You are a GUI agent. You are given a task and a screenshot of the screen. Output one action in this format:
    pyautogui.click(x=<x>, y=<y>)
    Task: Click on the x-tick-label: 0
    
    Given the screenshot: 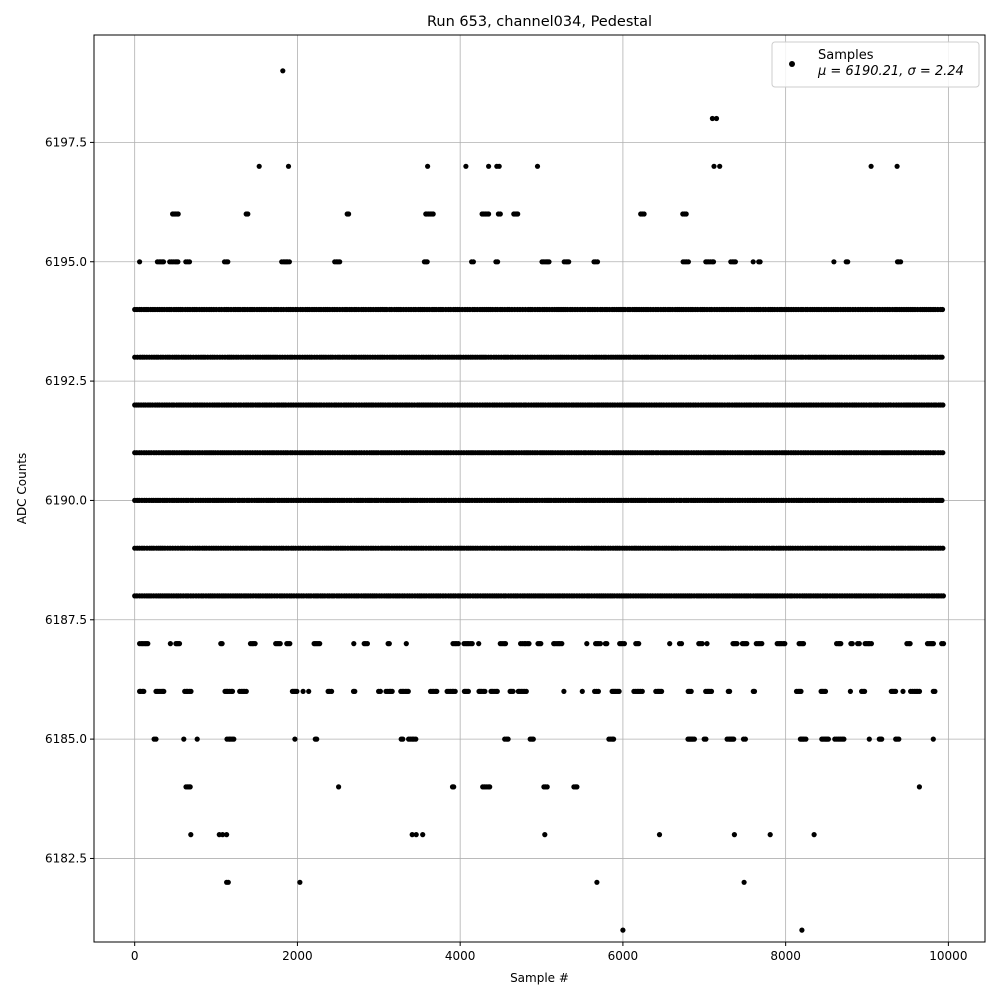 What is the action you would take?
    pyautogui.click(x=135, y=956)
    